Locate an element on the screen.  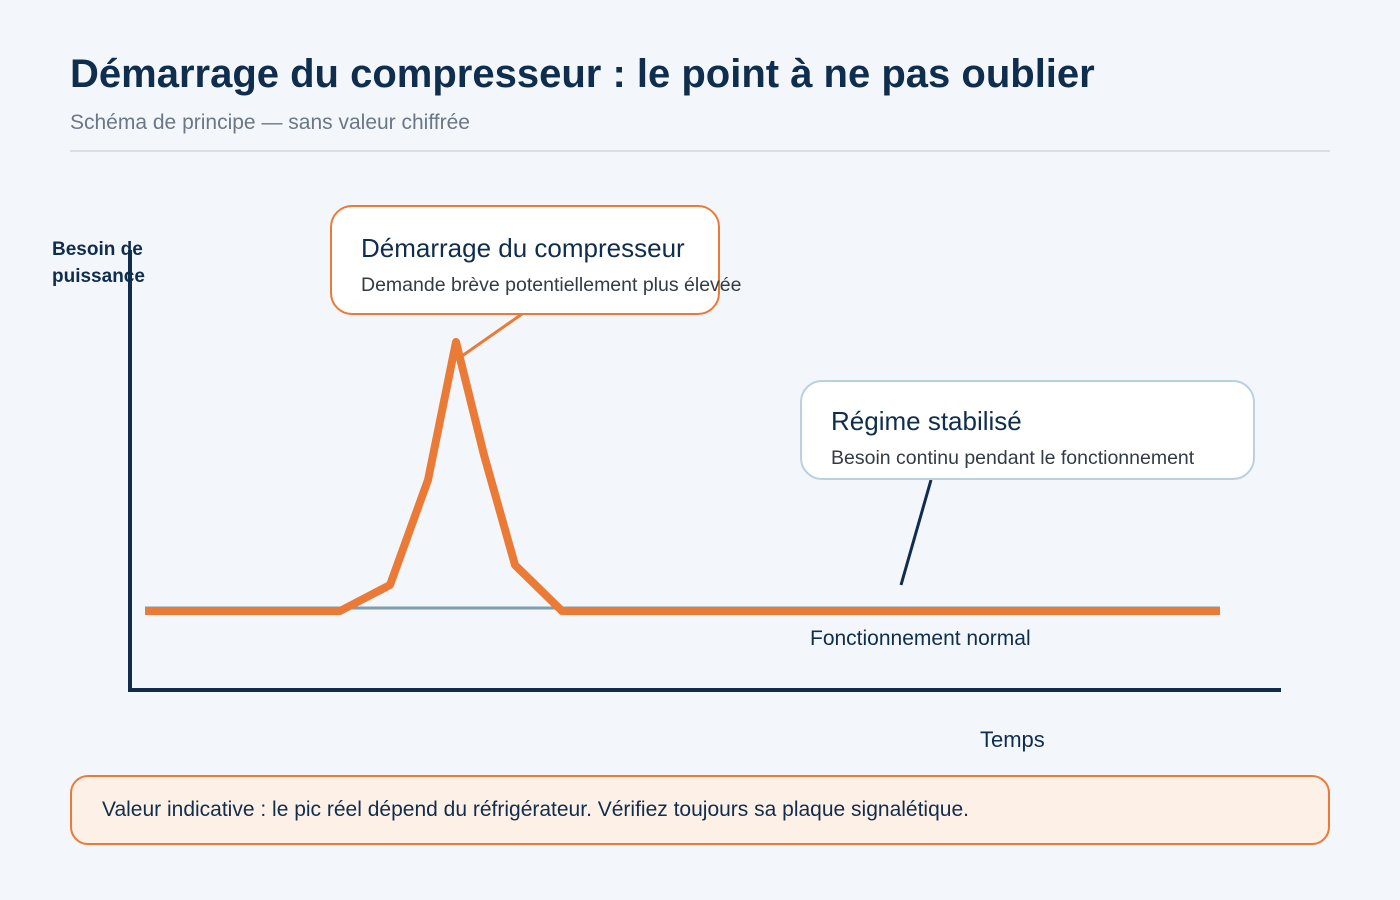
baseline-label: Fonctionnement normal is located at coordinates (920, 638).